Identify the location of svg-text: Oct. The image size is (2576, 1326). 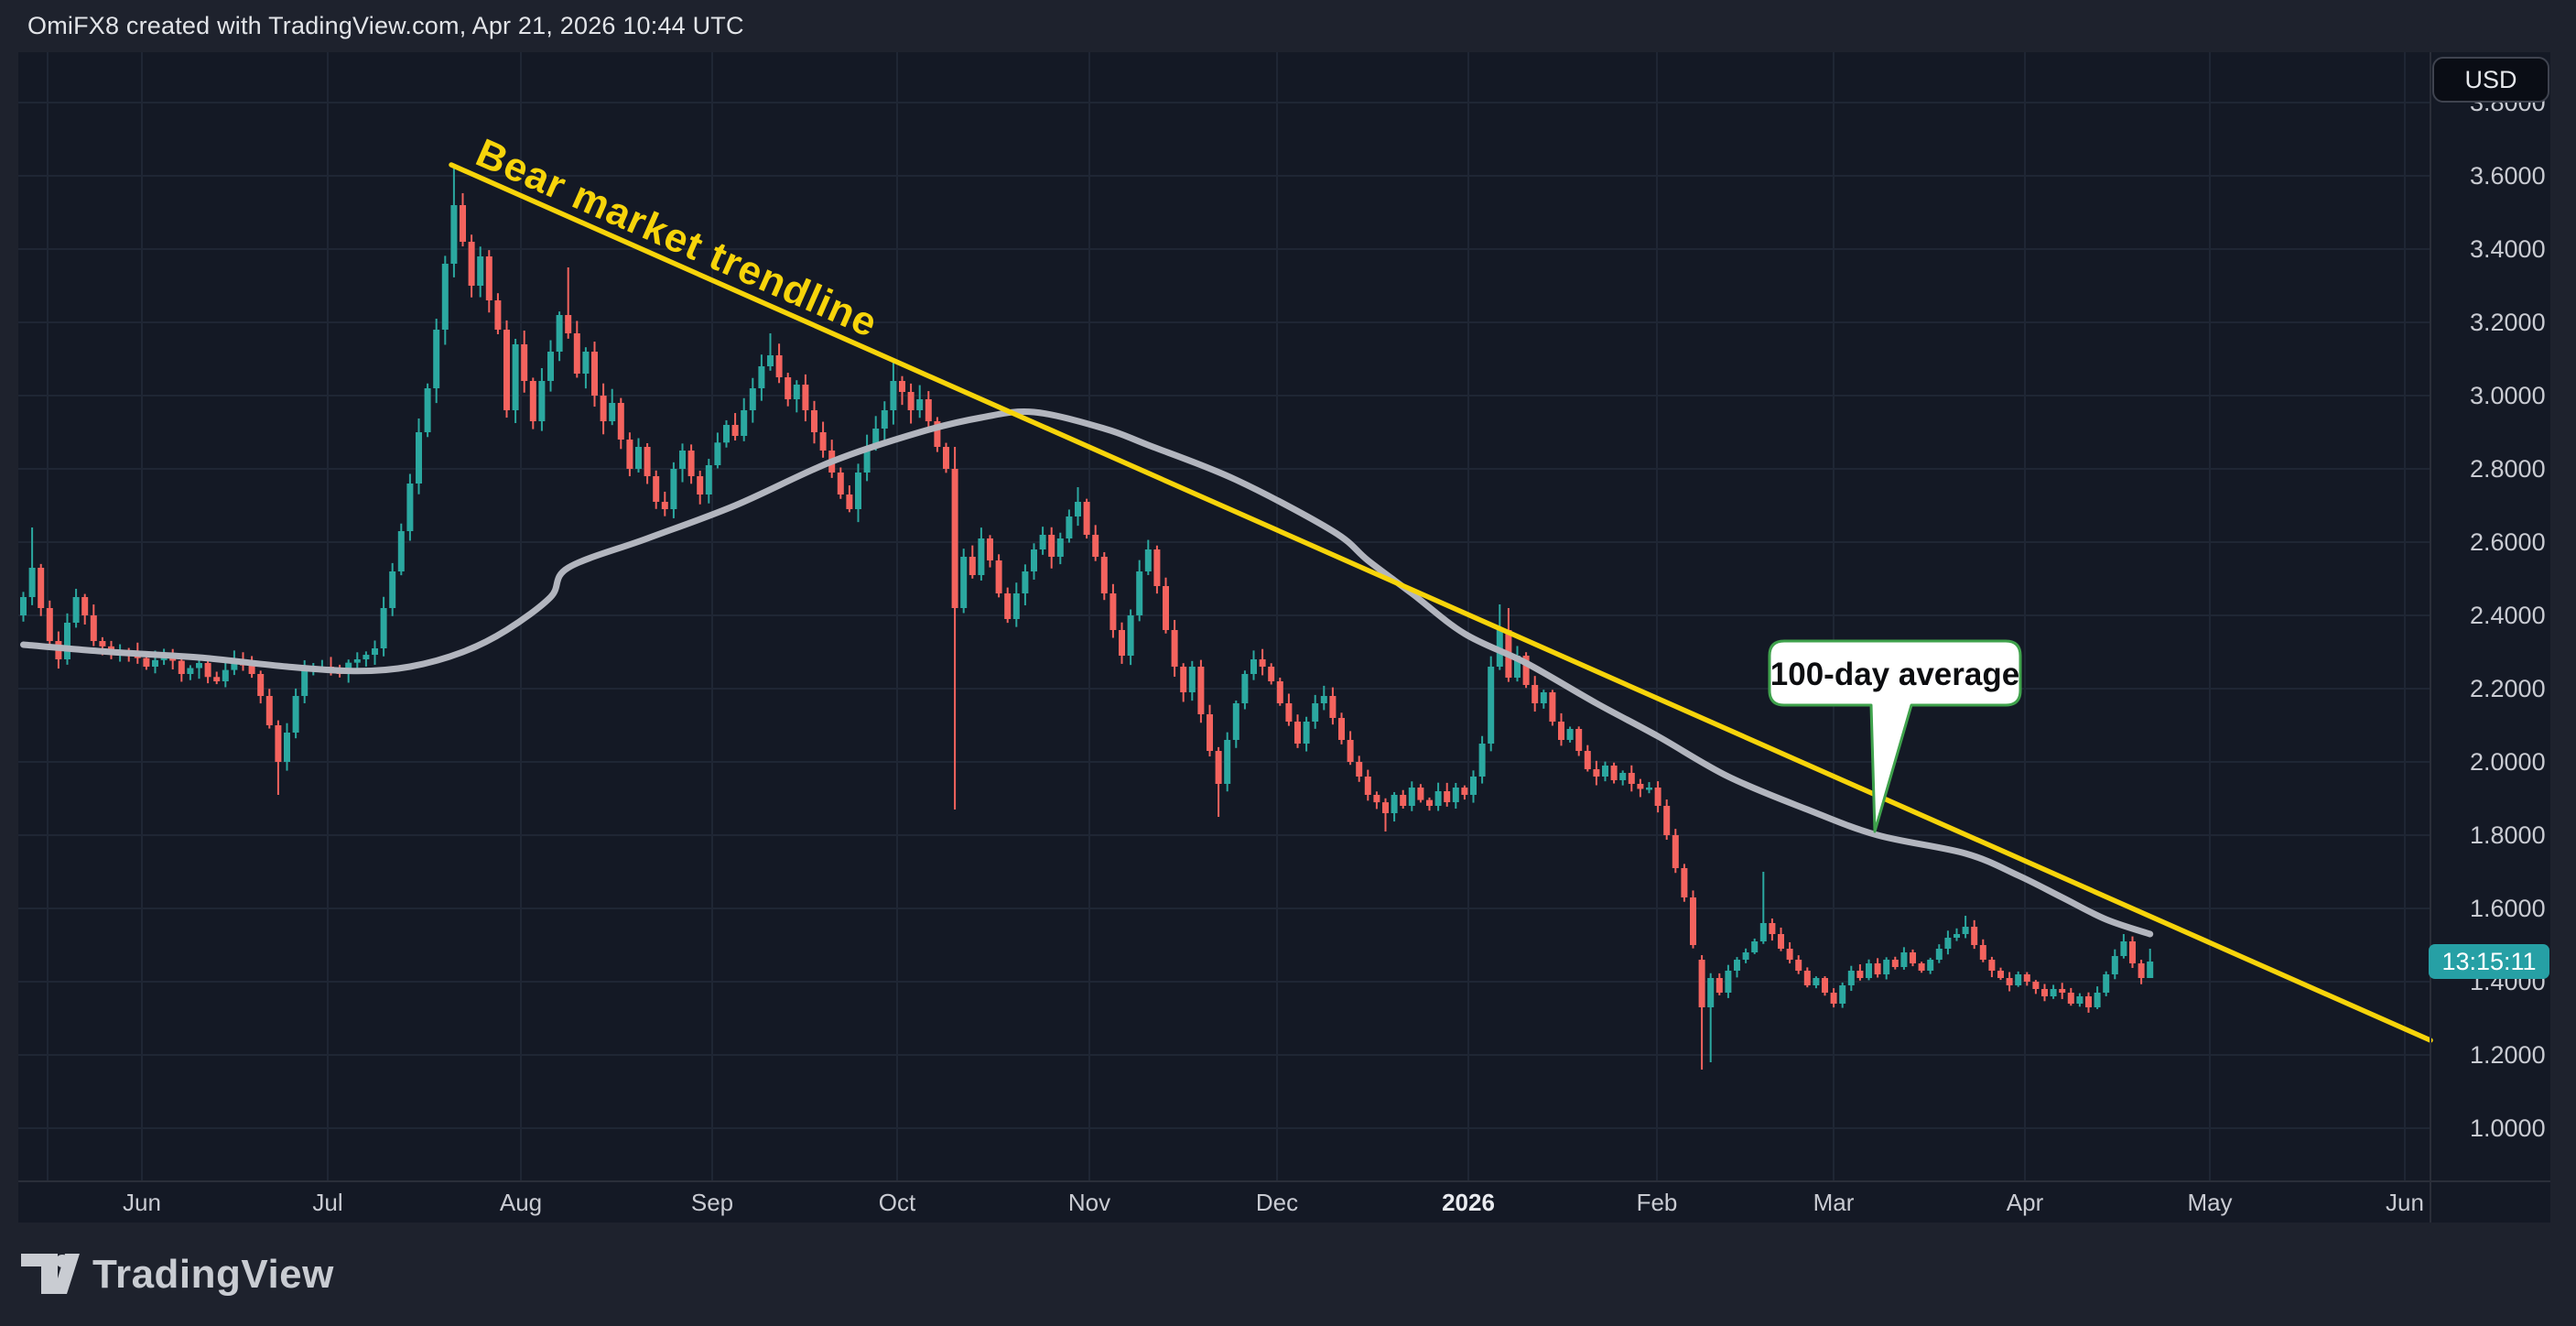
(898, 1202).